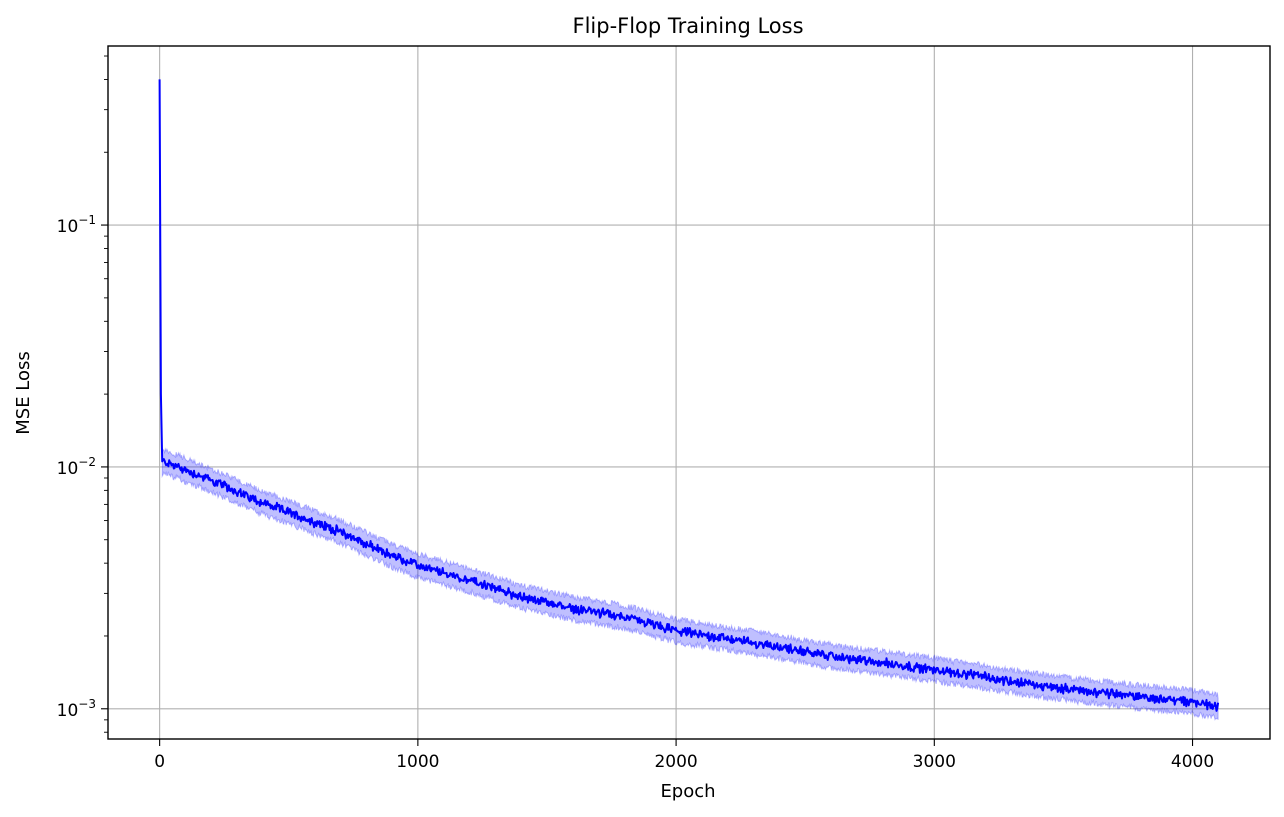 The image size is (1284, 817). I want to click on x-tick-label: 0, so click(159, 762).